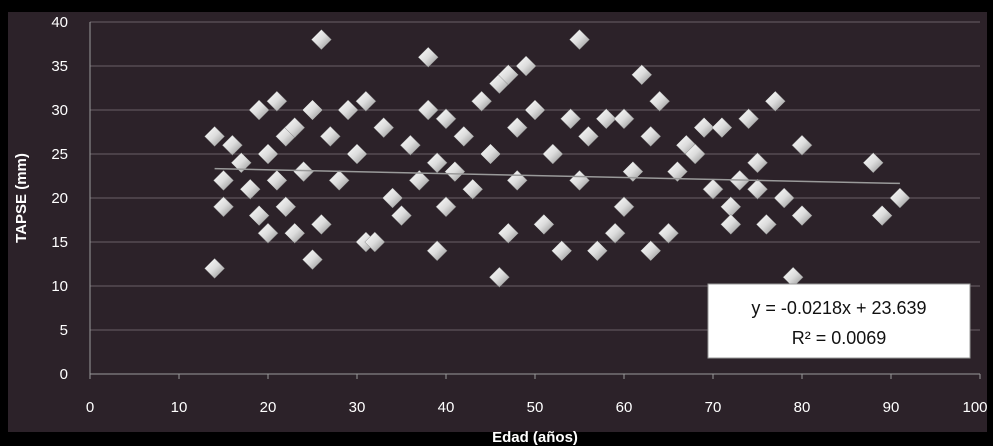 This screenshot has width=993, height=446. What do you see at coordinates (838, 308) in the screenshot?
I see `equation-text: y = -0.0218x + 23.639` at bounding box center [838, 308].